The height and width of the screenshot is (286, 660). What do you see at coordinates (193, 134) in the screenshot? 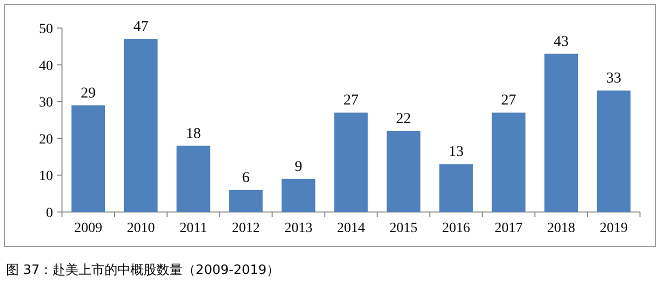
I see `data-label: 18` at bounding box center [193, 134].